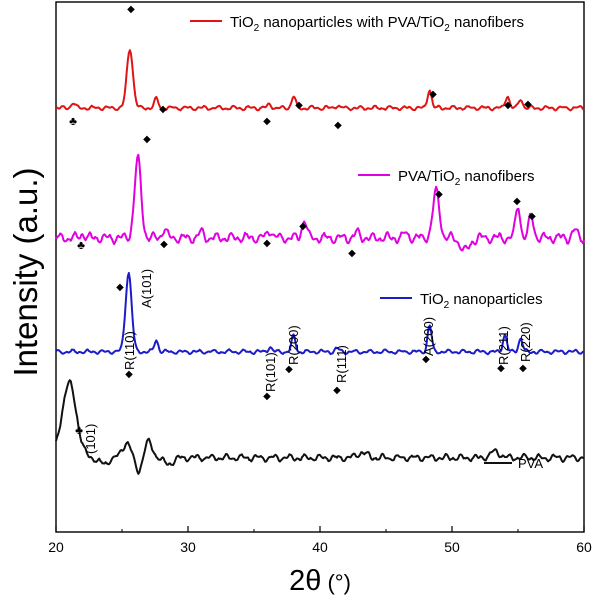 The height and width of the screenshot is (601, 596). I want to click on phase-label: R(220), so click(525, 342).